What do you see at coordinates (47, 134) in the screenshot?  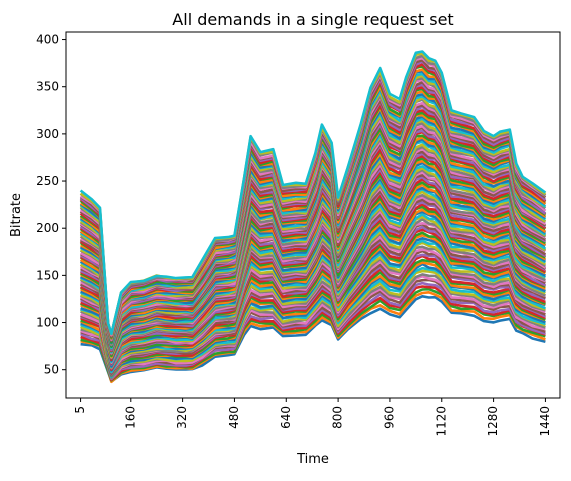 I see `y-tick-label: 300` at bounding box center [47, 134].